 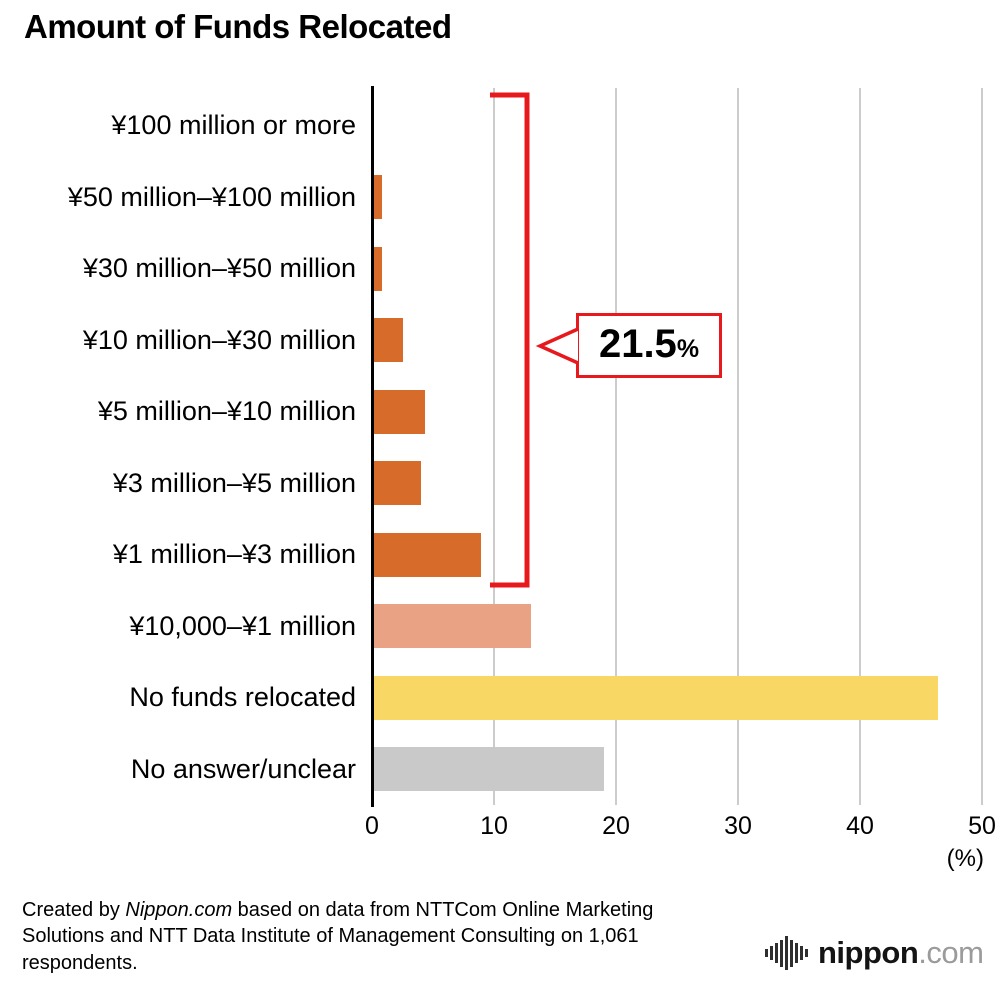 I want to click on category-label: No funds relocated, so click(x=242, y=697).